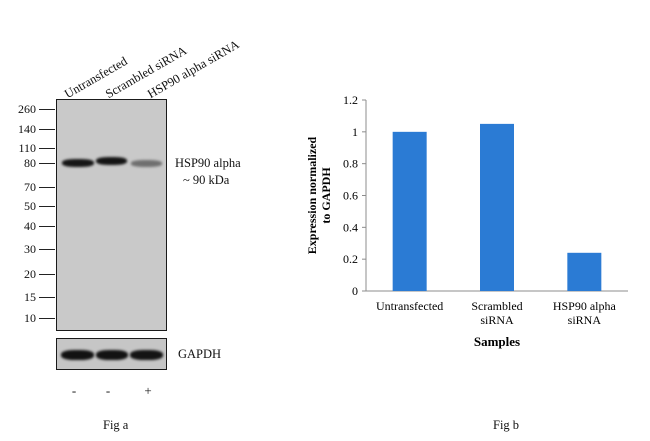  What do you see at coordinates (30, 274) in the screenshot?
I see `mw-marker-20: 20` at bounding box center [30, 274].